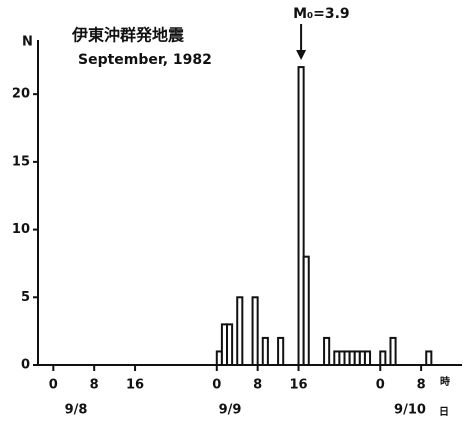  I want to click on y-tick-label: 0, so click(25, 365).